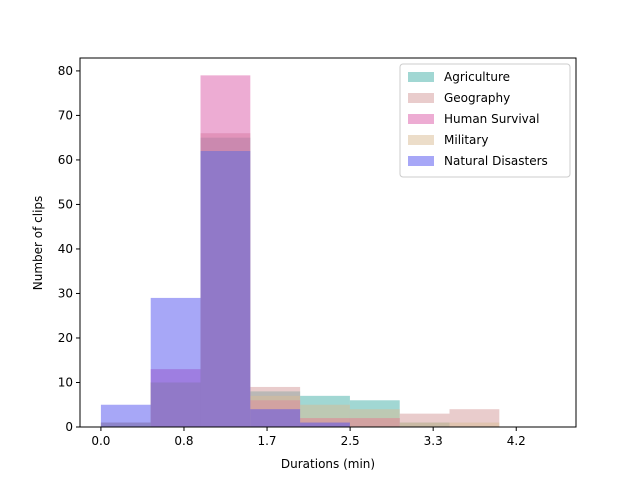 This screenshot has height=480, width=640. Describe the element at coordinates (65, 204) in the screenshot. I see `y-tick-label: 50` at that location.